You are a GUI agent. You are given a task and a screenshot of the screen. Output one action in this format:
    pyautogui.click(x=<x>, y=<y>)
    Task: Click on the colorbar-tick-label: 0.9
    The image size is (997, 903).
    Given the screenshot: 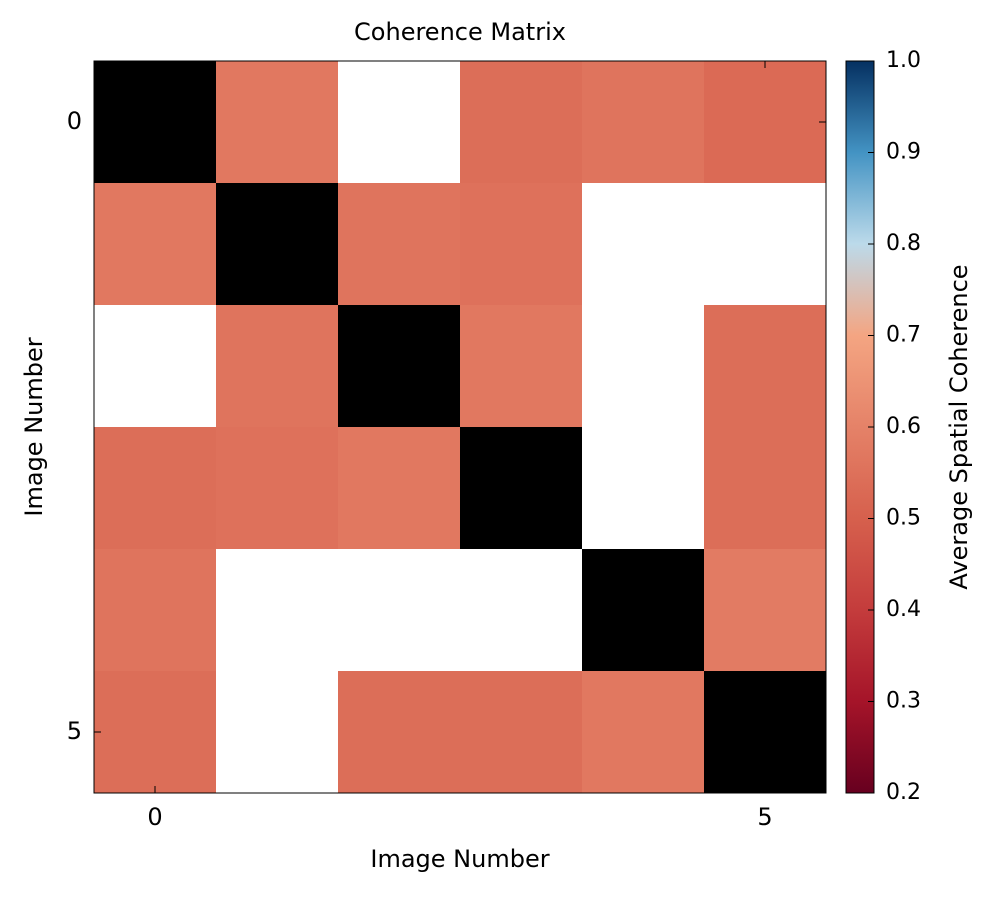 What is the action you would take?
    pyautogui.click(x=903, y=152)
    